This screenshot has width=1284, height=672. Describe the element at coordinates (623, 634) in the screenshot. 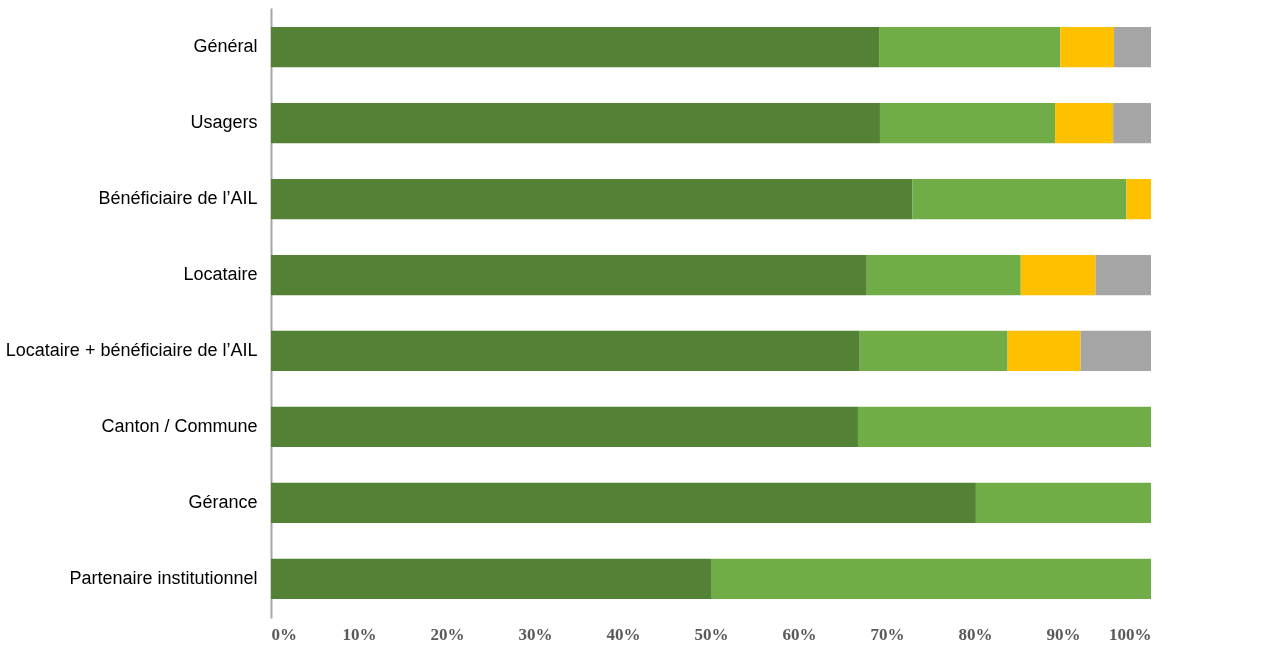

I see `x-tick-label: 40%` at that location.